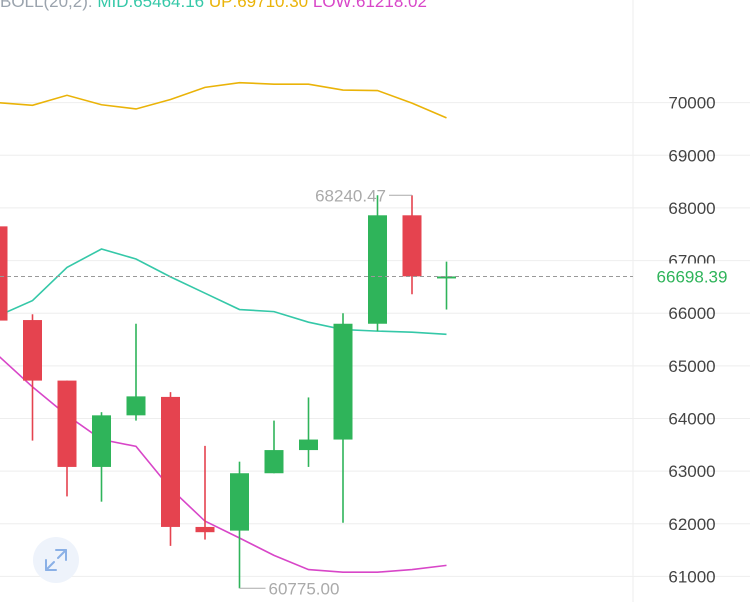 This screenshot has height=602, width=750. What do you see at coordinates (151, 5) in the screenshot?
I see `mid-label: MID:65464.16` at bounding box center [151, 5].